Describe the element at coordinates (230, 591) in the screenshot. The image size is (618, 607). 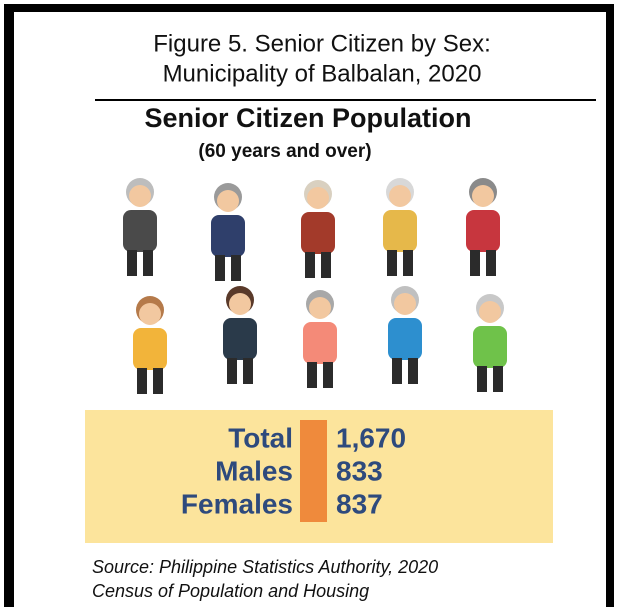
I see `source-line: Census of Population and Housing` at that location.